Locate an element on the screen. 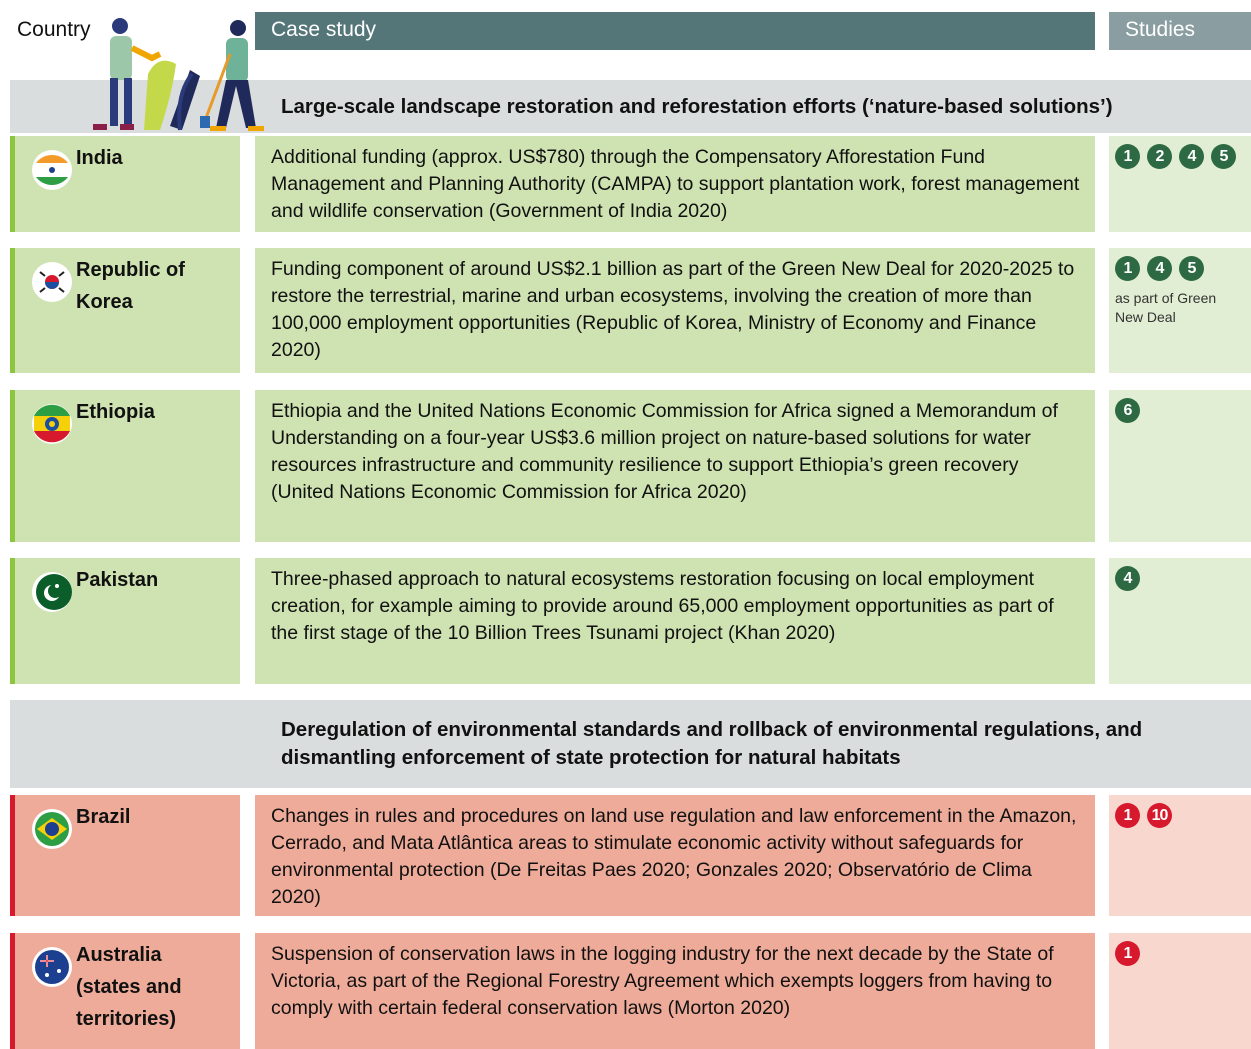 This screenshot has width=1251, height=1049. country-name: India is located at coordinates (99, 158).